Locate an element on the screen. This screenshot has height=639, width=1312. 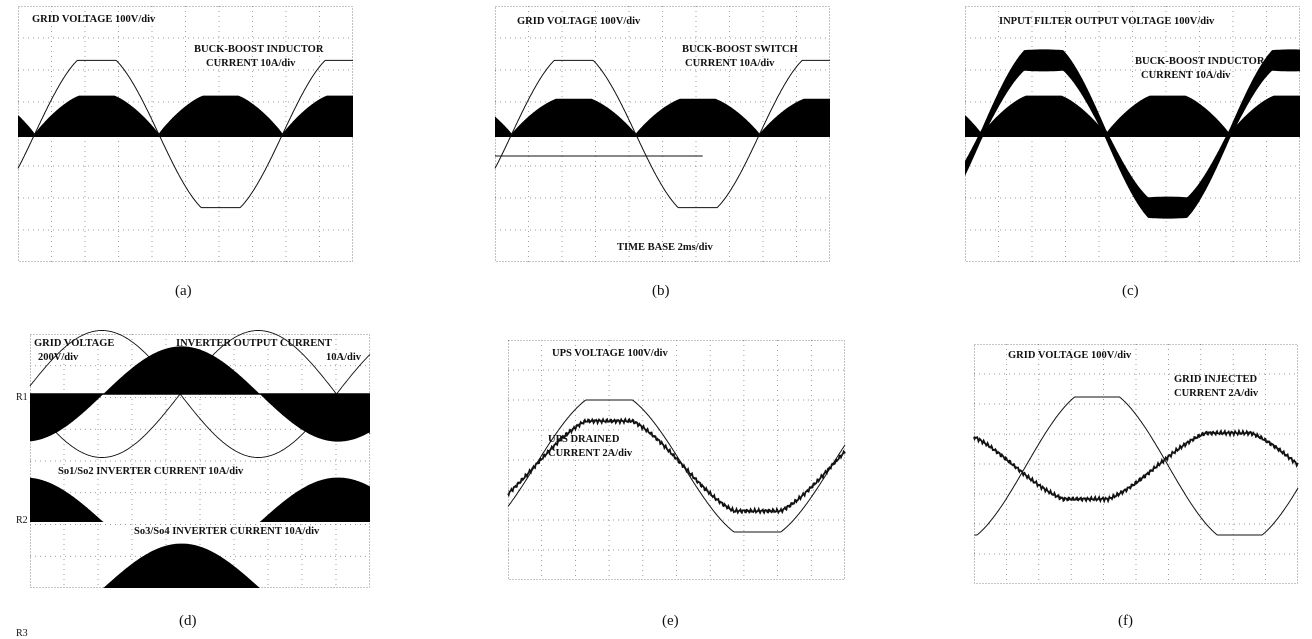
annotation-inductor-c: BUCK-BOOST INDUCTOR is located at coordinates (1200, 61).